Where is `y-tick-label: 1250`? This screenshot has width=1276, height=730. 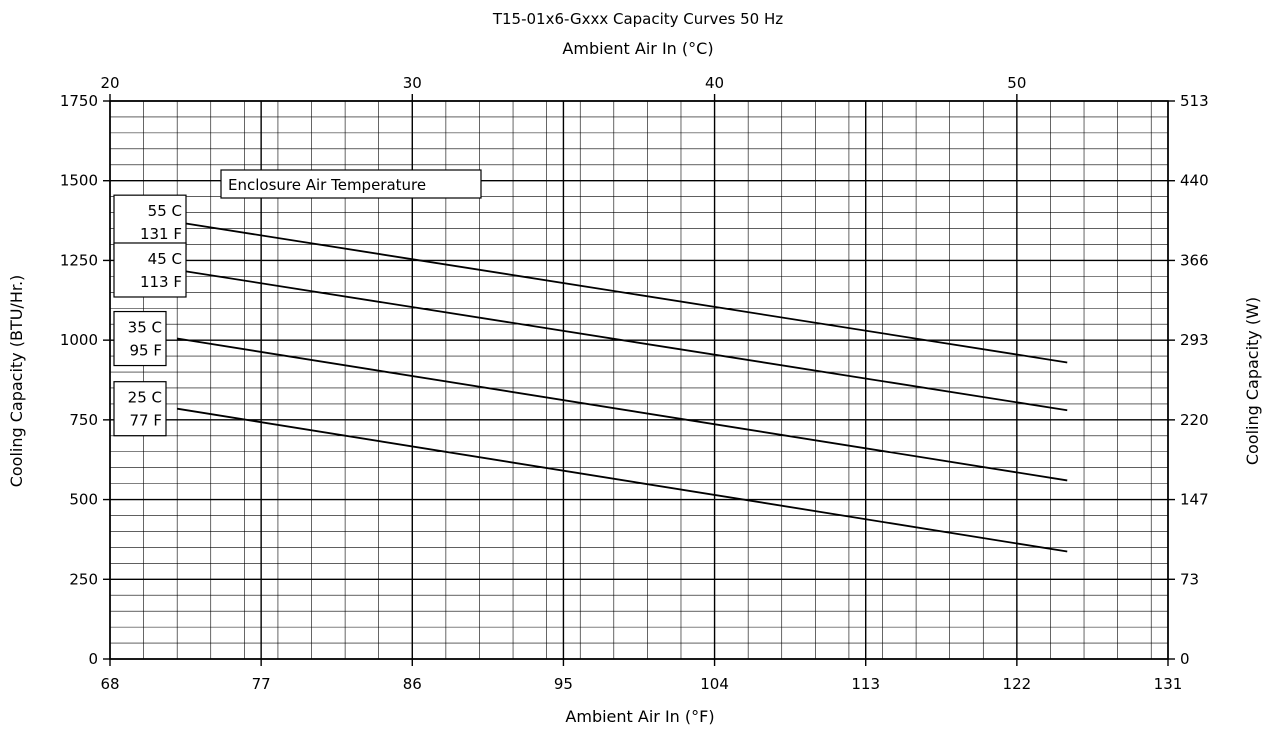
y-tick-label: 1250 is located at coordinates (79, 260).